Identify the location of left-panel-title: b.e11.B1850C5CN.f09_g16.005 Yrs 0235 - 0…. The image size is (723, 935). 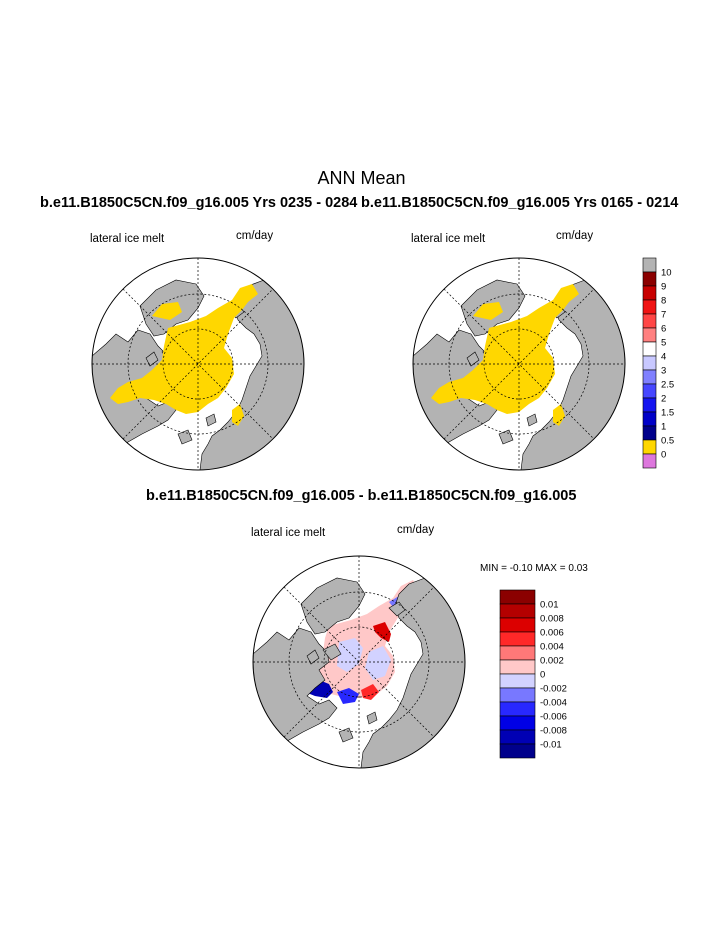
(199, 203).